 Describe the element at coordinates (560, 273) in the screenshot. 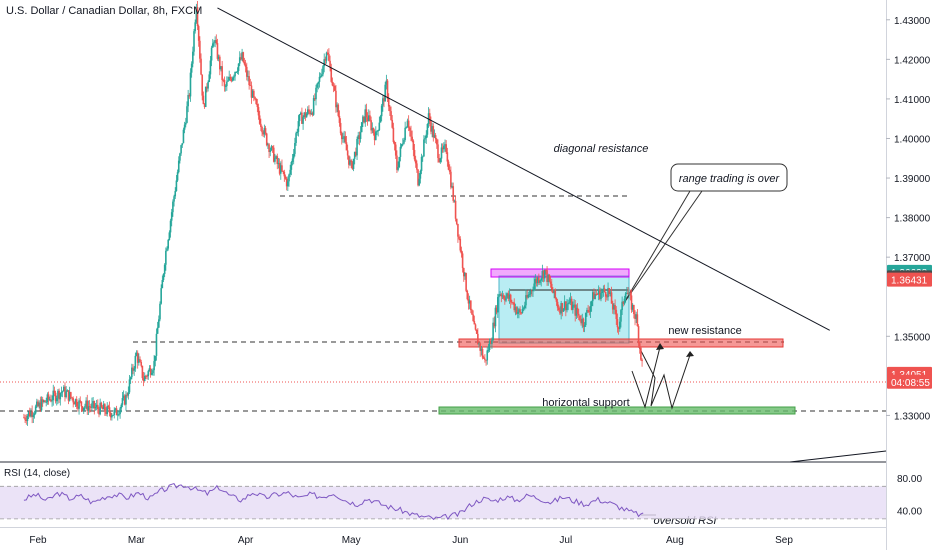

I see `range-top-zone` at that location.